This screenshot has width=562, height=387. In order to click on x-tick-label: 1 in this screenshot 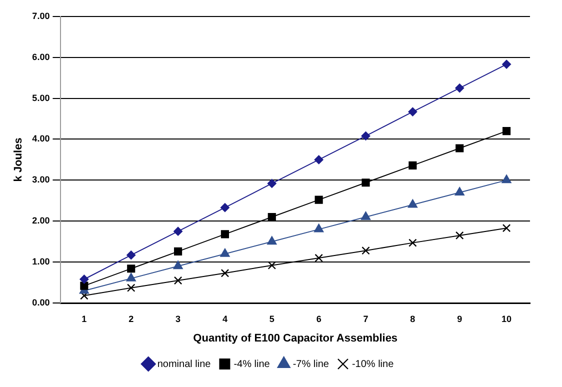, I will do `click(84, 319)`.